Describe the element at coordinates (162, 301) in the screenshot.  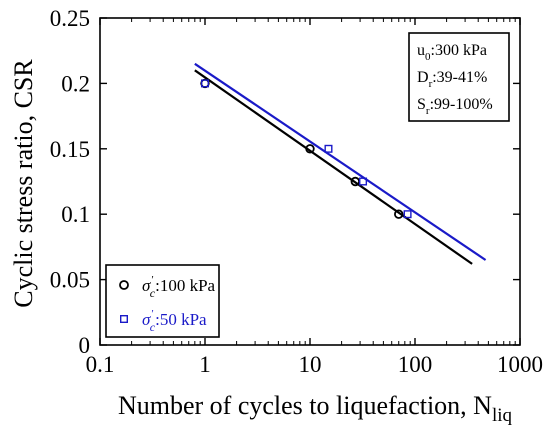
I see `legend-box` at that location.